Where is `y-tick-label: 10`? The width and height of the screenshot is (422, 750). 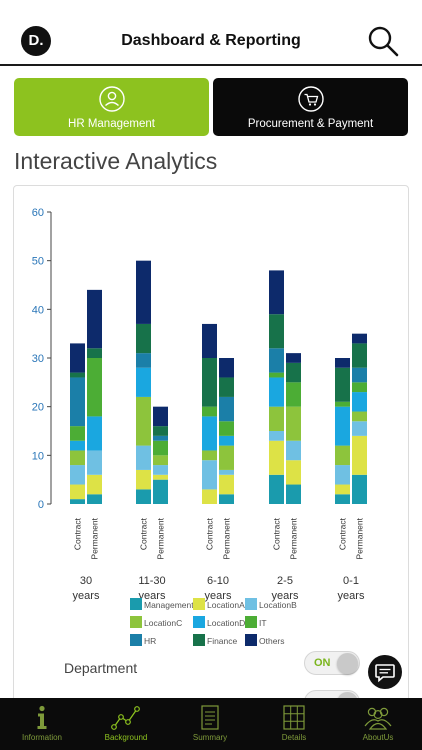 y-tick-label: 10 is located at coordinates (38, 456).